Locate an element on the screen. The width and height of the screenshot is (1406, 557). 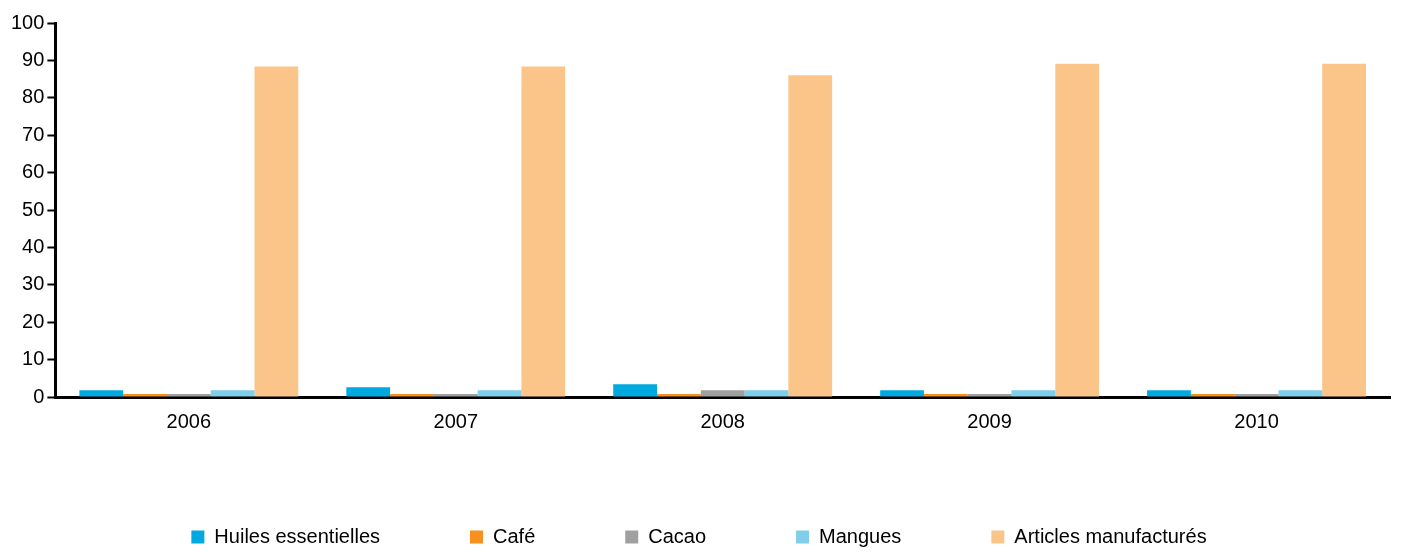
legend-label: Articles manufacturés is located at coordinates (1110, 535).